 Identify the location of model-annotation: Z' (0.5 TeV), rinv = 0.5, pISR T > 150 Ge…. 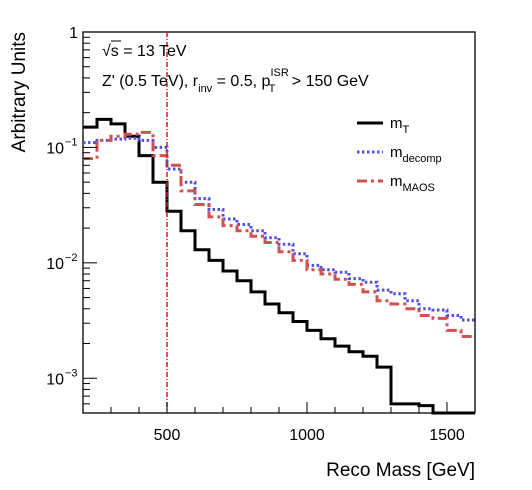
(235, 81).